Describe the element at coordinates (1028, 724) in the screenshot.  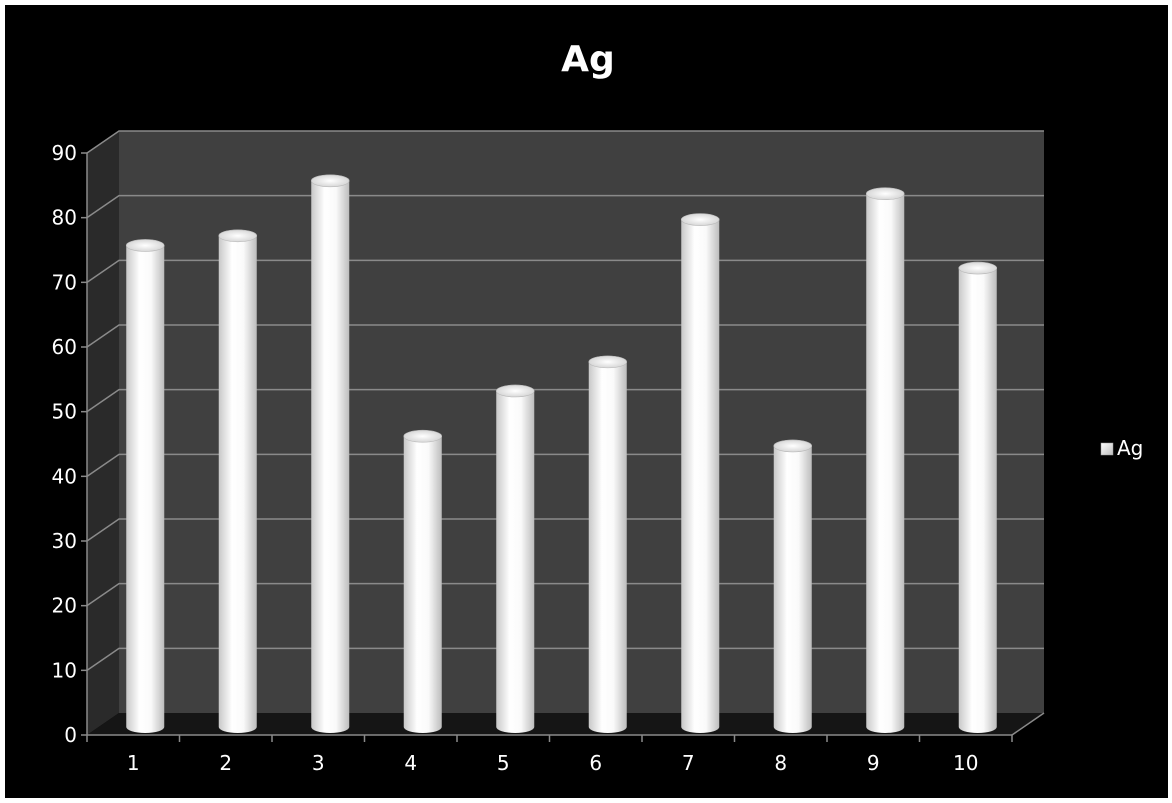
I see `floor-edge-line` at that location.